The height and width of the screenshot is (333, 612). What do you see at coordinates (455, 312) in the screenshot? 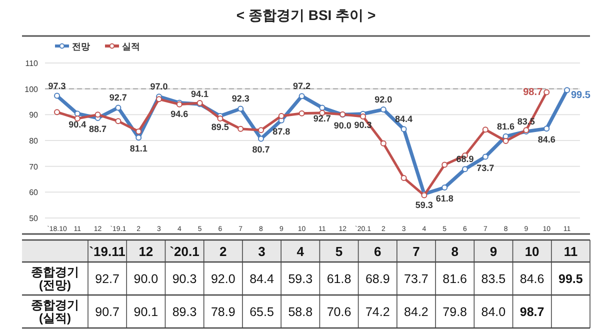
I see `text: 79.8` at bounding box center [455, 312].